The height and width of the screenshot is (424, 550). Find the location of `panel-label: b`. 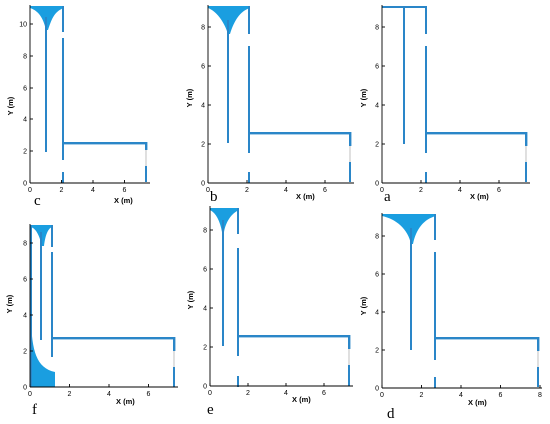

panel-label: b is located at coordinates (214, 197).